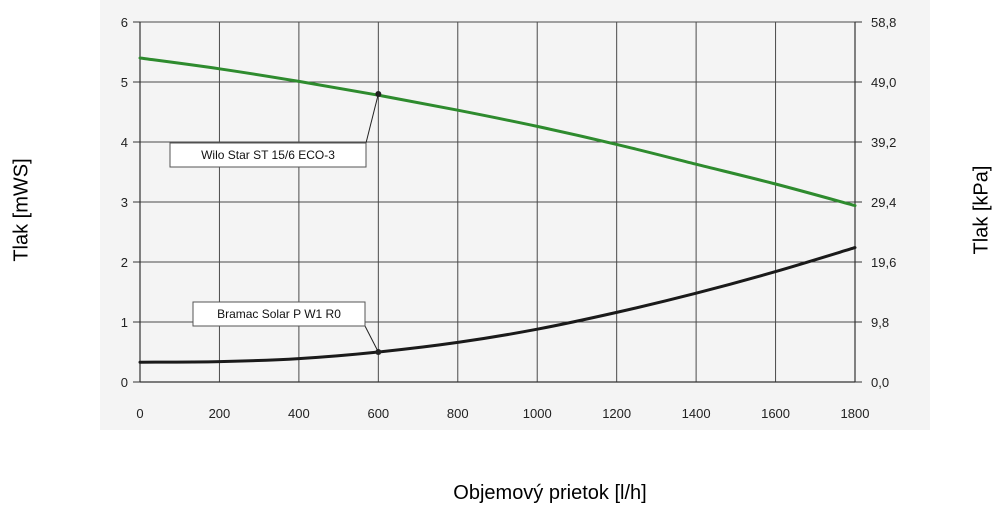  What do you see at coordinates (696, 413) in the screenshot?
I see `x-tick-label: 1400` at bounding box center [696, 413].